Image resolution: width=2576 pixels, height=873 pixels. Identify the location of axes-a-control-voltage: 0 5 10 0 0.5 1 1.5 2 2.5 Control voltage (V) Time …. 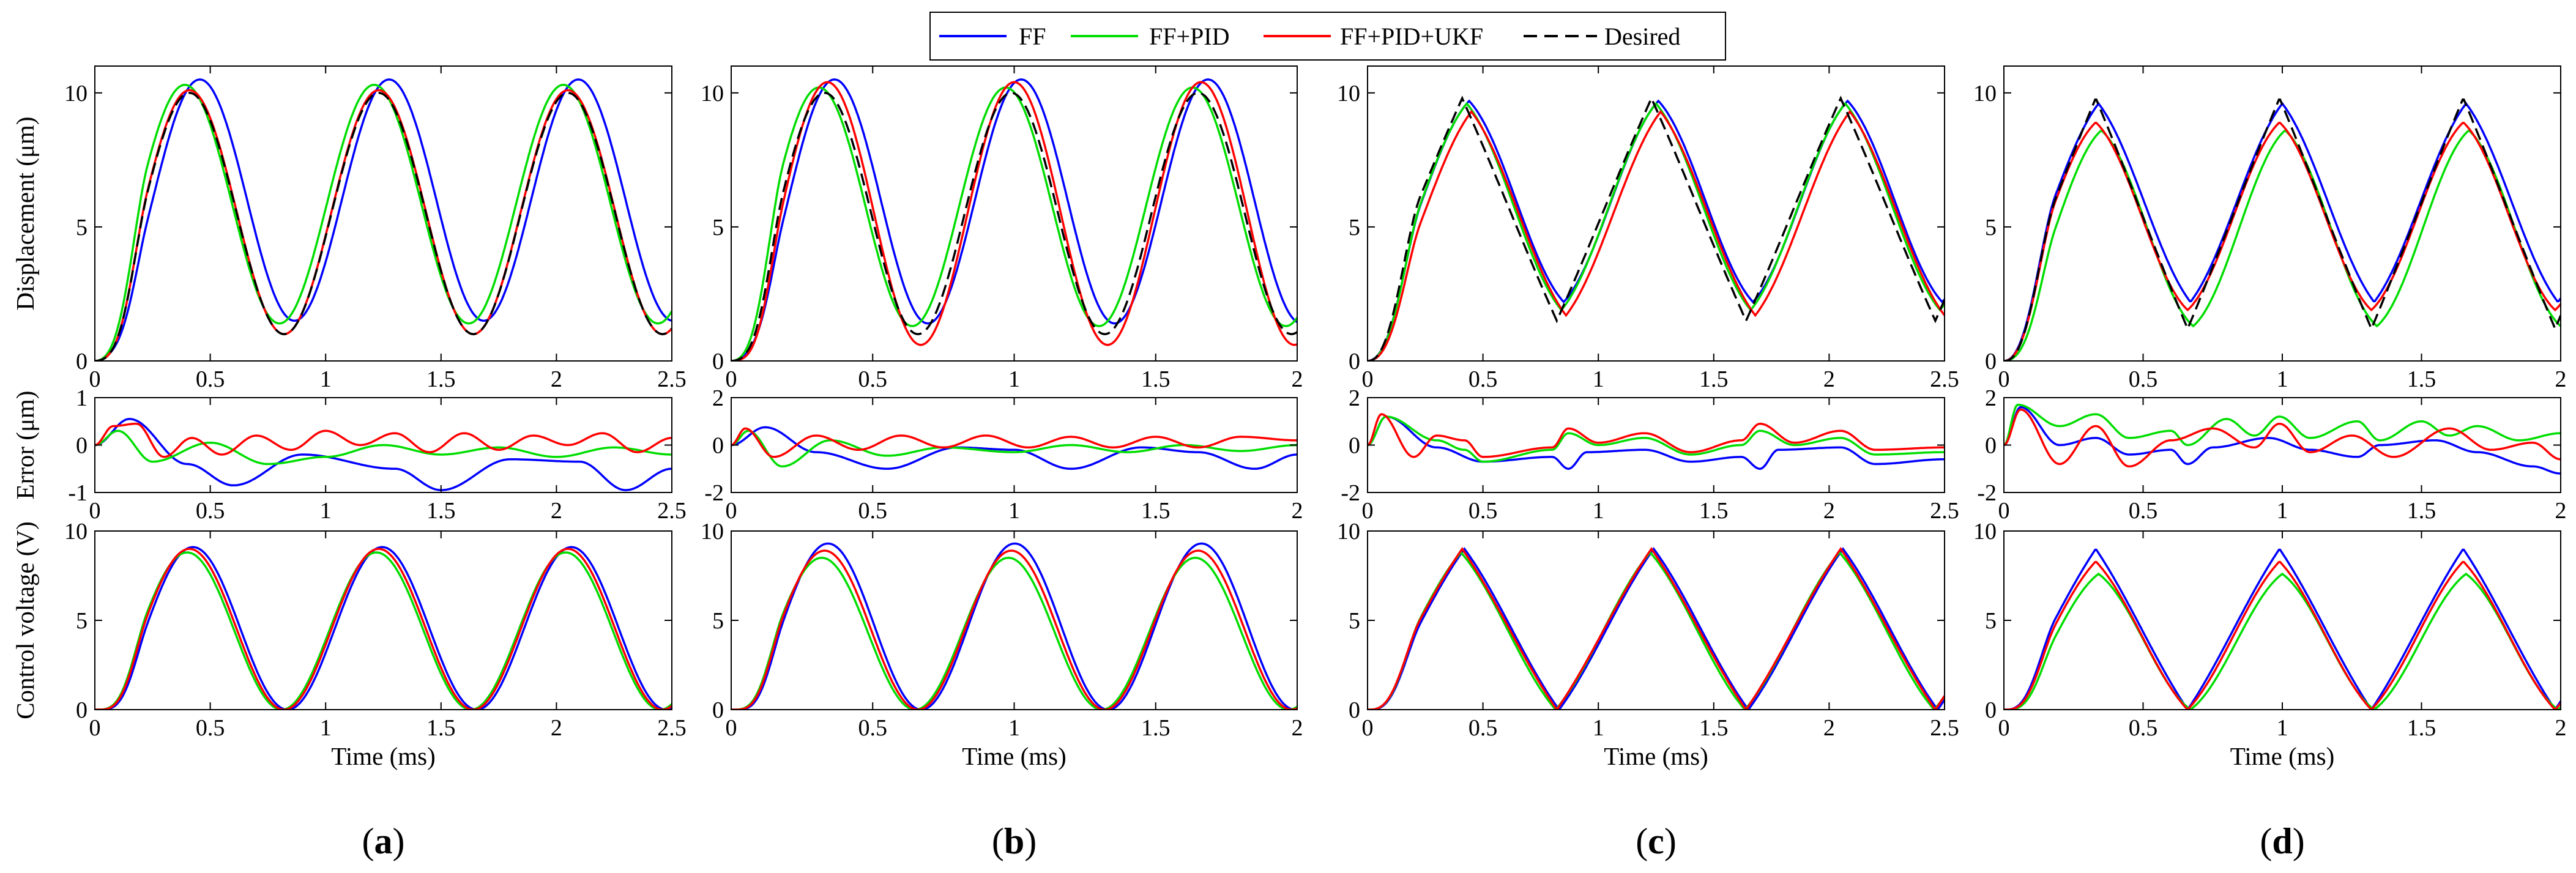
(349, 644).